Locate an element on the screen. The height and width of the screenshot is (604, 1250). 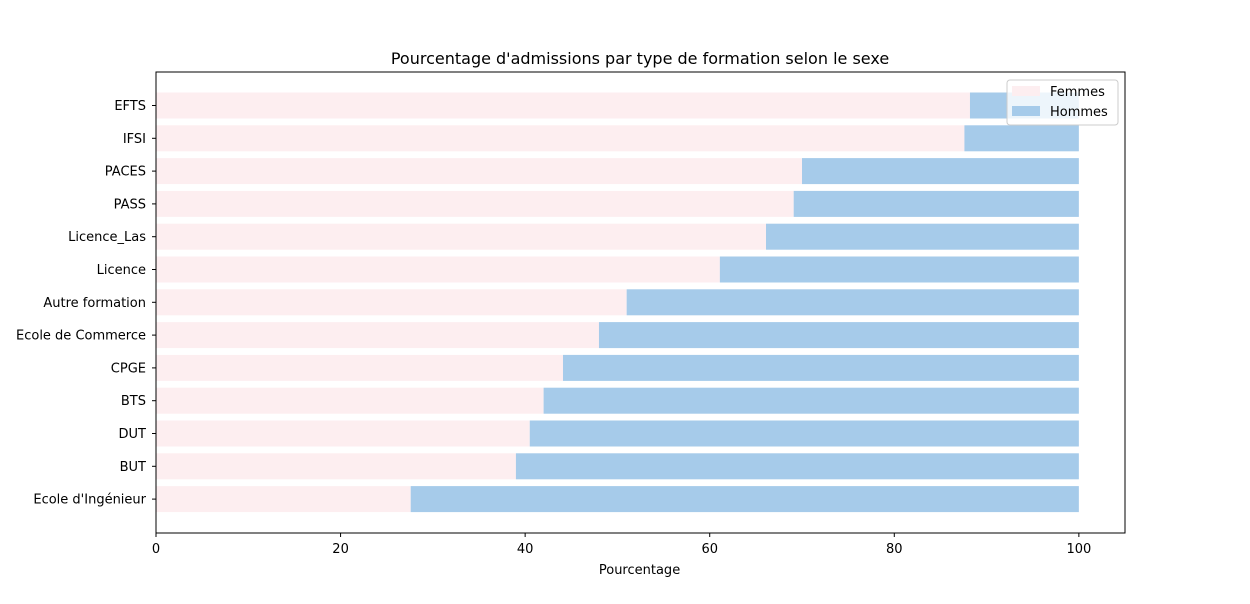
y-tick-label: PASS is located at coordinates (130, 204).